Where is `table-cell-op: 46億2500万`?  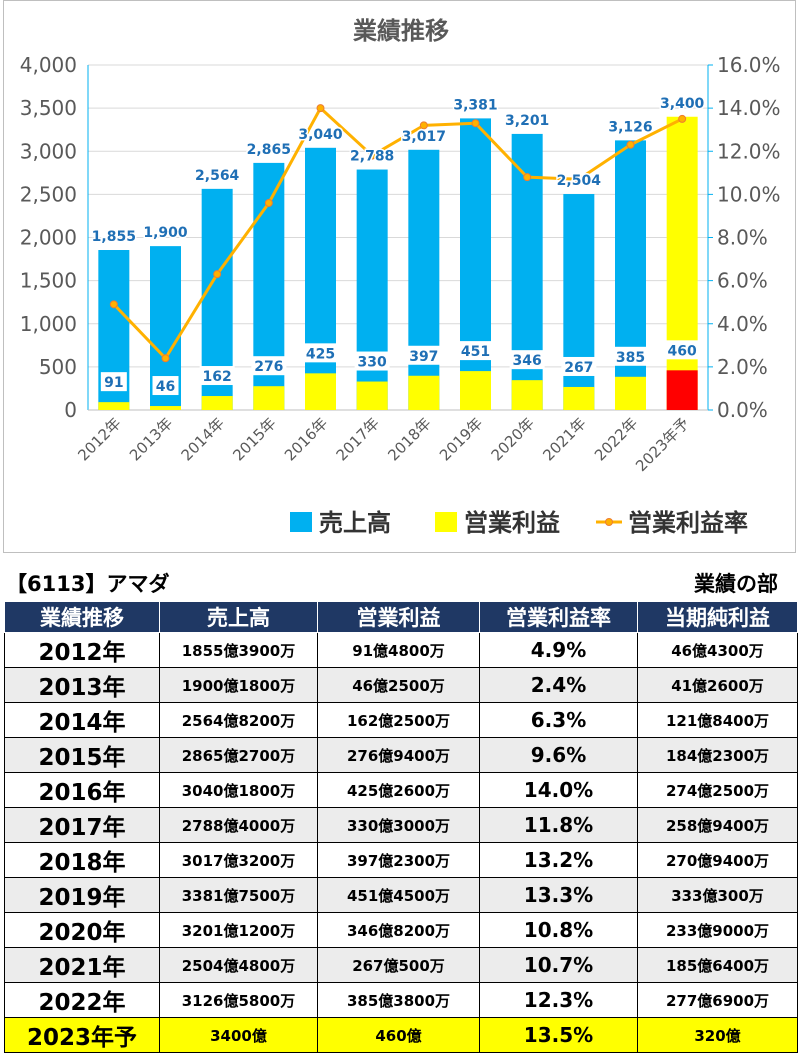 table-cell-op: 46億2500万 is located at coordinates (398, 685).